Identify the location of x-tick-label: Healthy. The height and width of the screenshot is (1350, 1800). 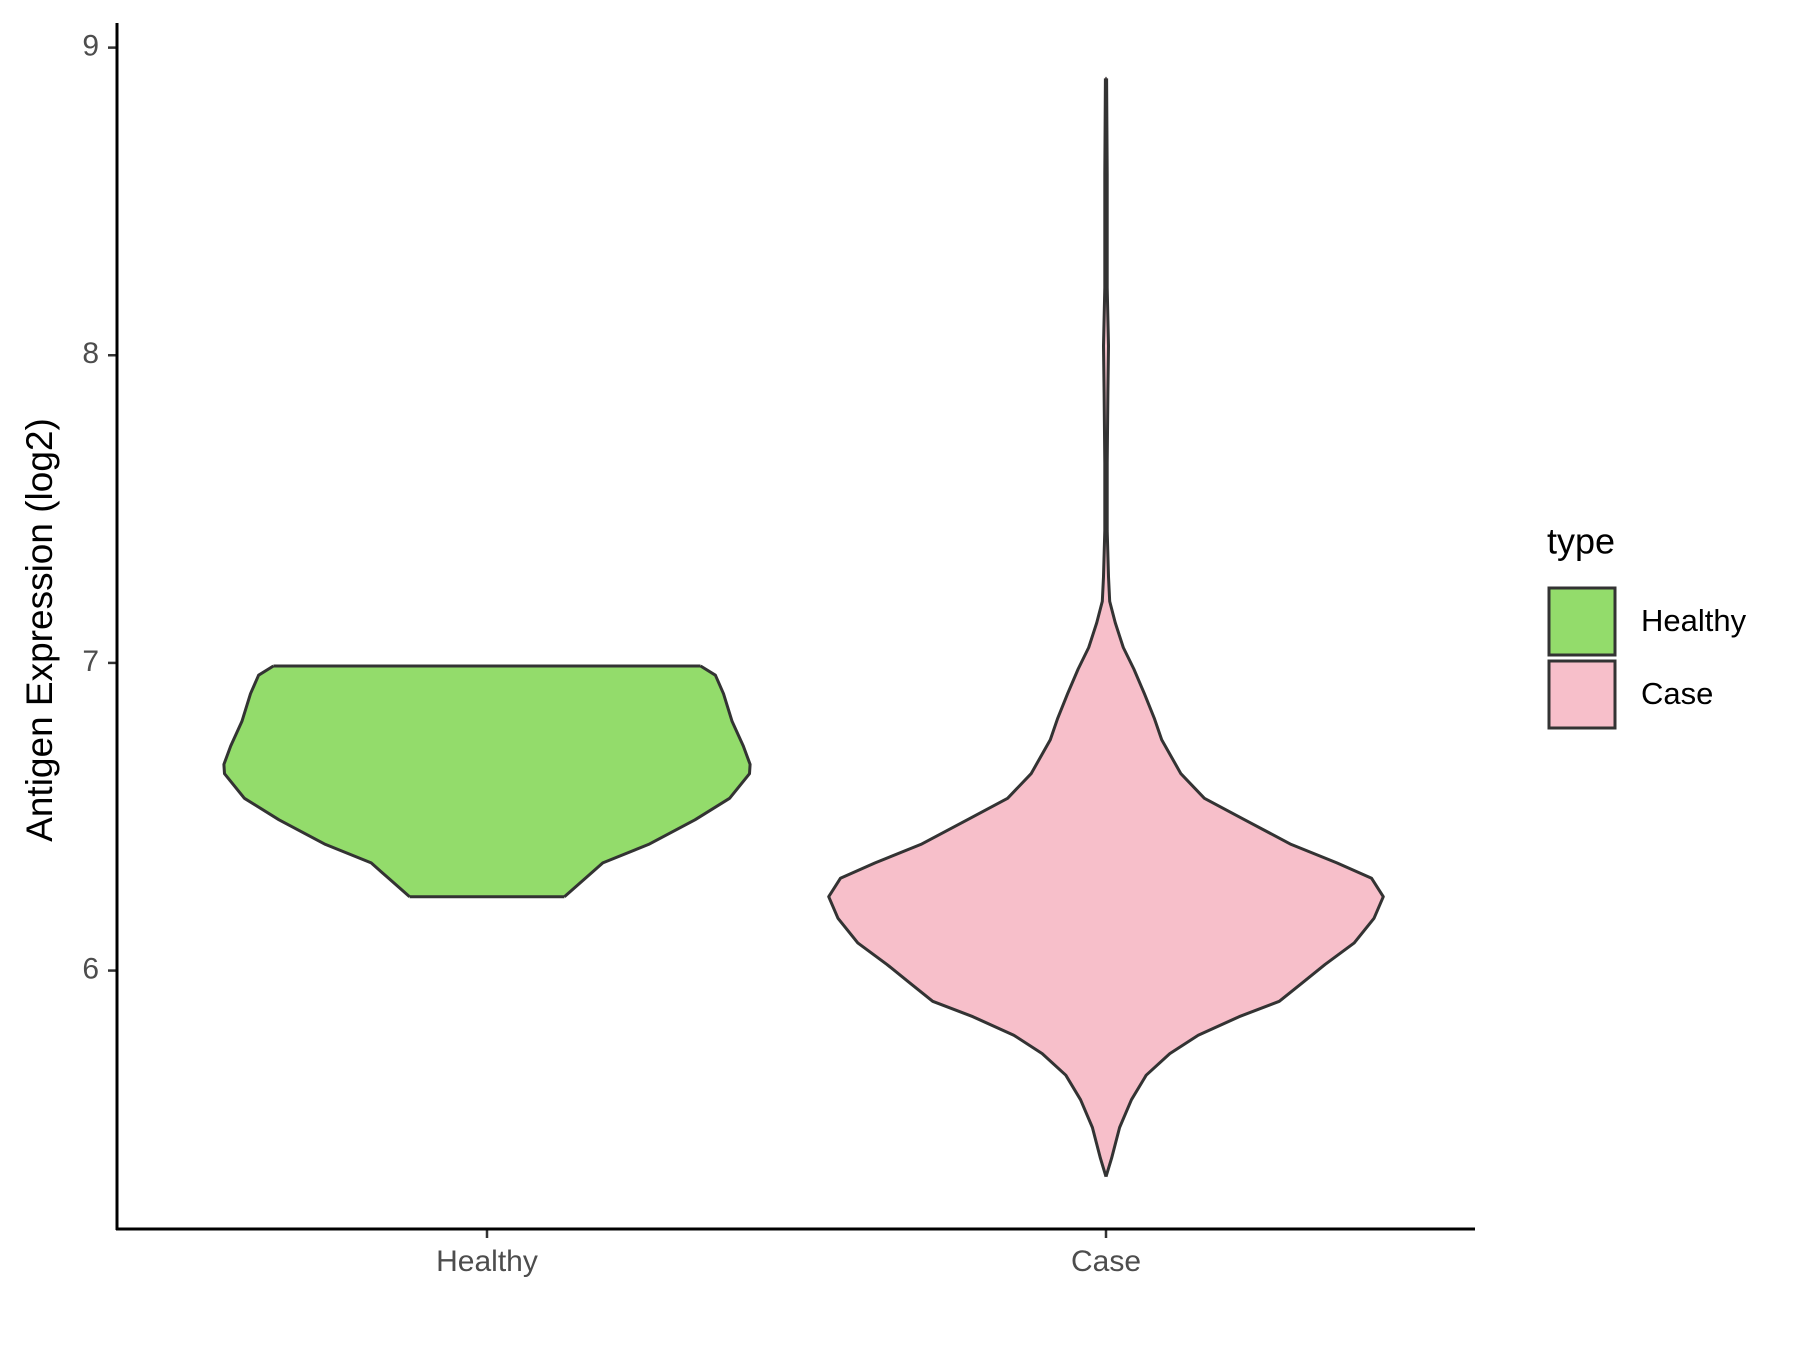
(487, 1261).